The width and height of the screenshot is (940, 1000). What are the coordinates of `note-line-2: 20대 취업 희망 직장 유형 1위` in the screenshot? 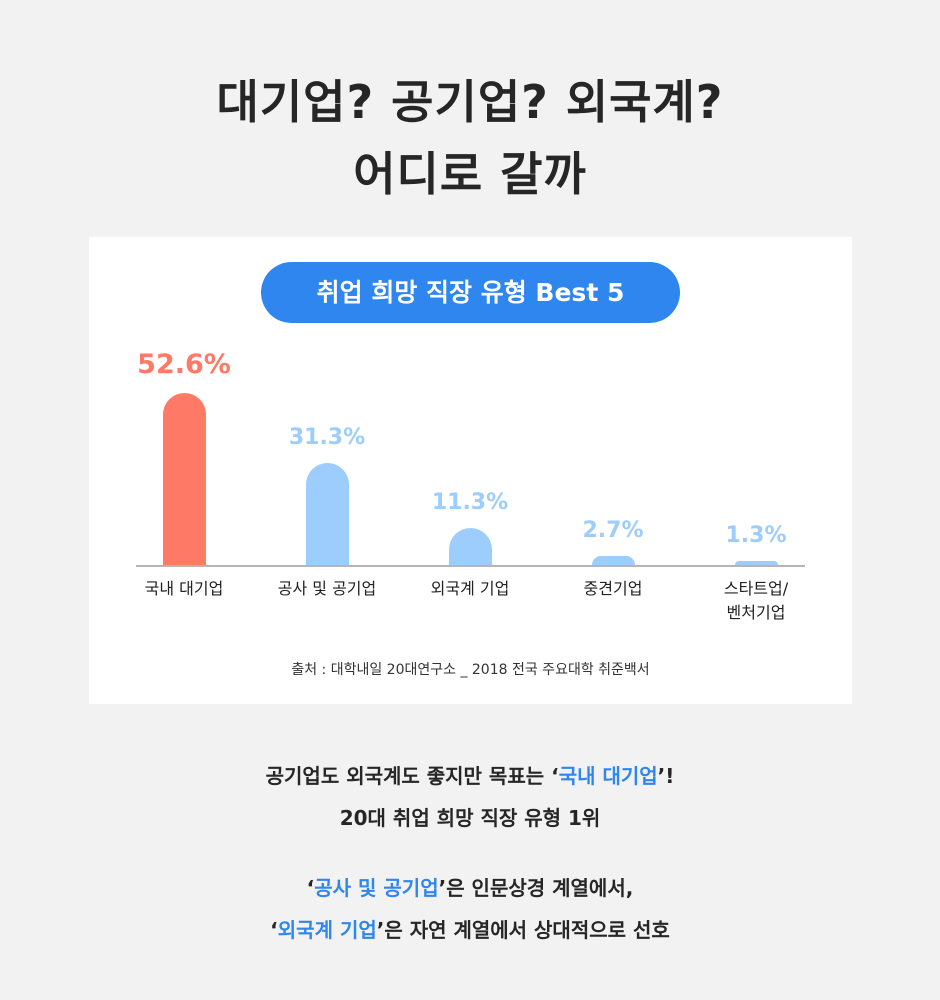 It's located at (470, 818).